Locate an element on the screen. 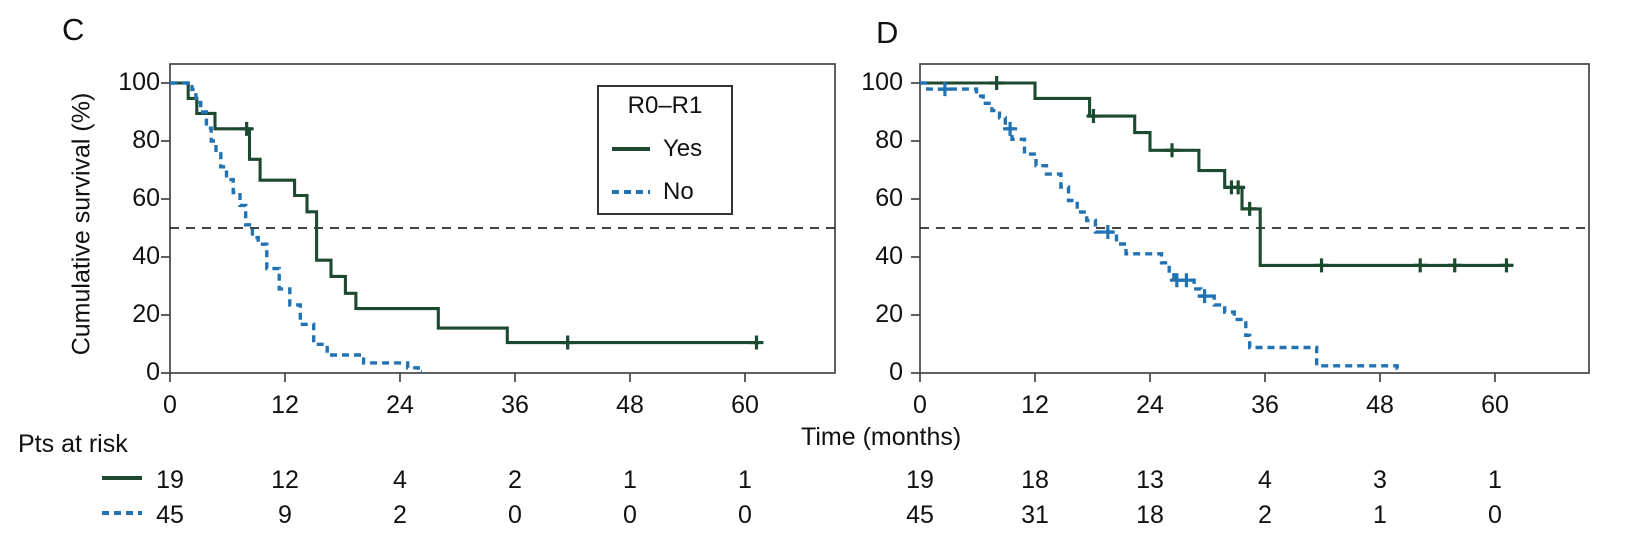 The width and height of the screenshot is (1638, 550). solid-line-swatch-icon is located at coordinates (631, 149).